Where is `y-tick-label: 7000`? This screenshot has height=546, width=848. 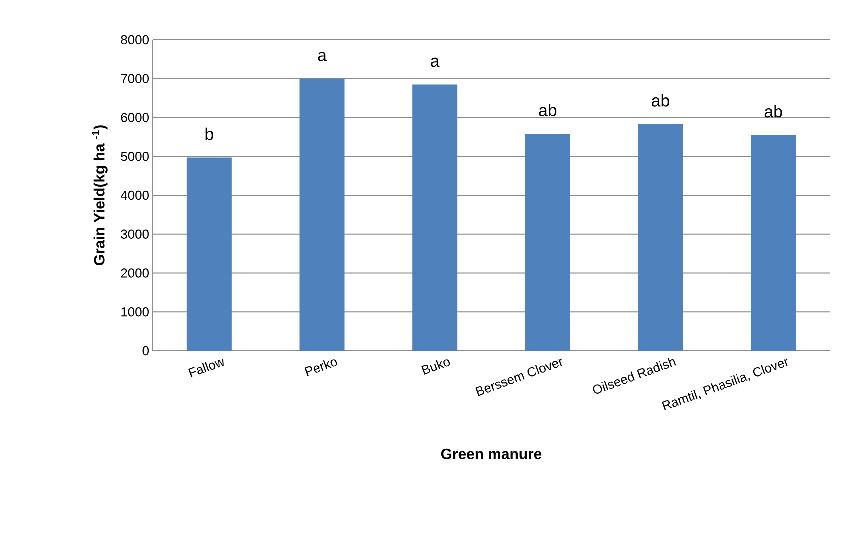
y-tick-label: 7000 is located at coordinates (135, 79).